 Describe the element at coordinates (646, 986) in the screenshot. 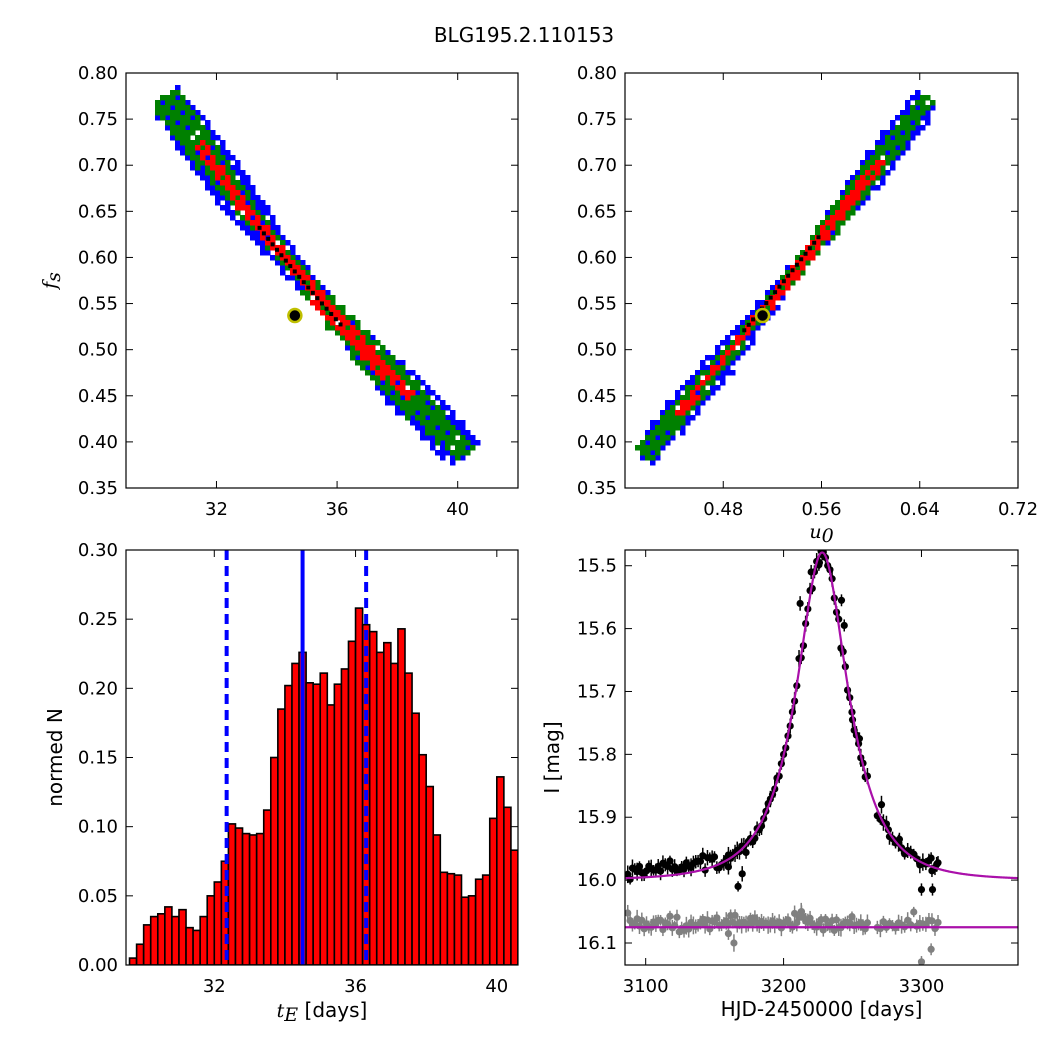

I see `x-tick-label: 3100` at that location.